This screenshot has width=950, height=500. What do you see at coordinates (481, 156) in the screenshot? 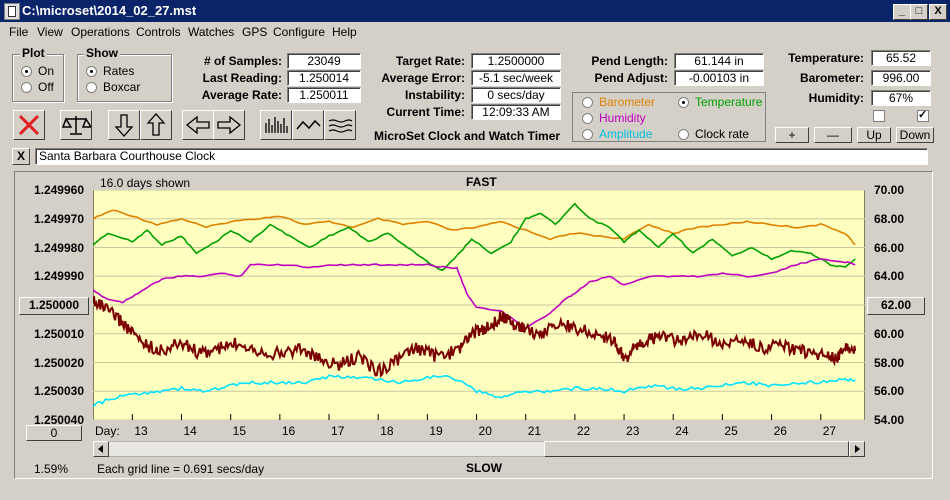
I see `description-field: Santa Barbara Courthouse Clock` at bounding box center [481, 156].